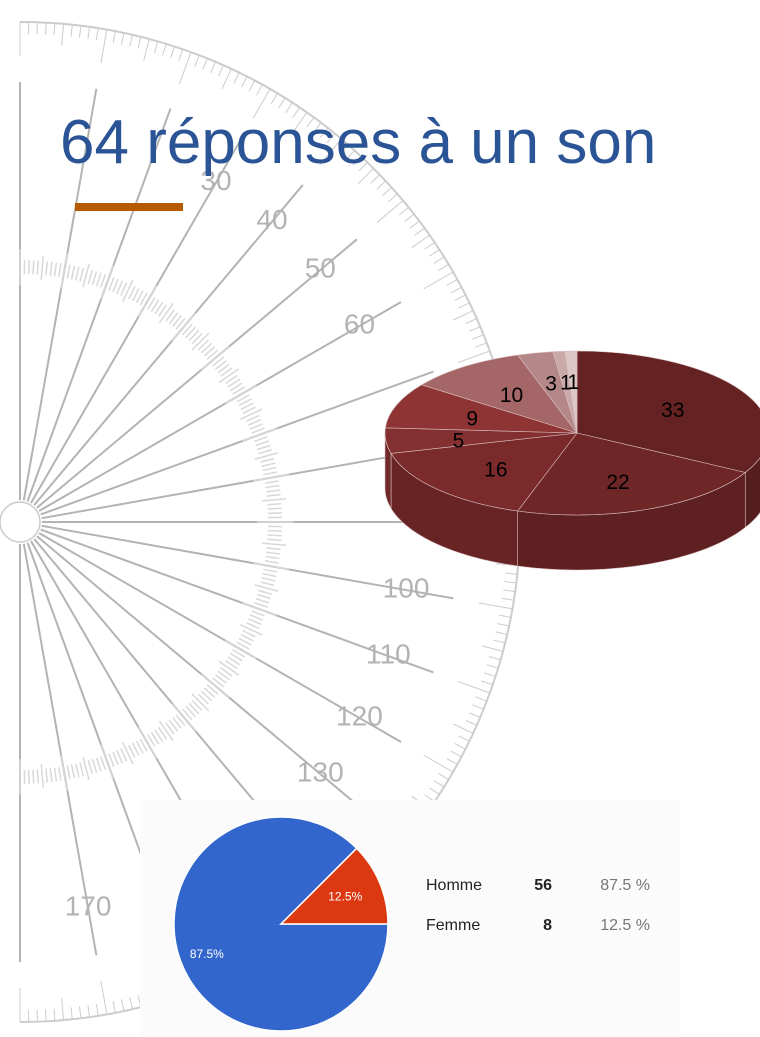 Image resolution: width=760 pixels, height=1037 pixels. What do you see at coordinates (359, 715) in the screenshot?
I see `protractor-label: 120` at bounding box center [359, 715].